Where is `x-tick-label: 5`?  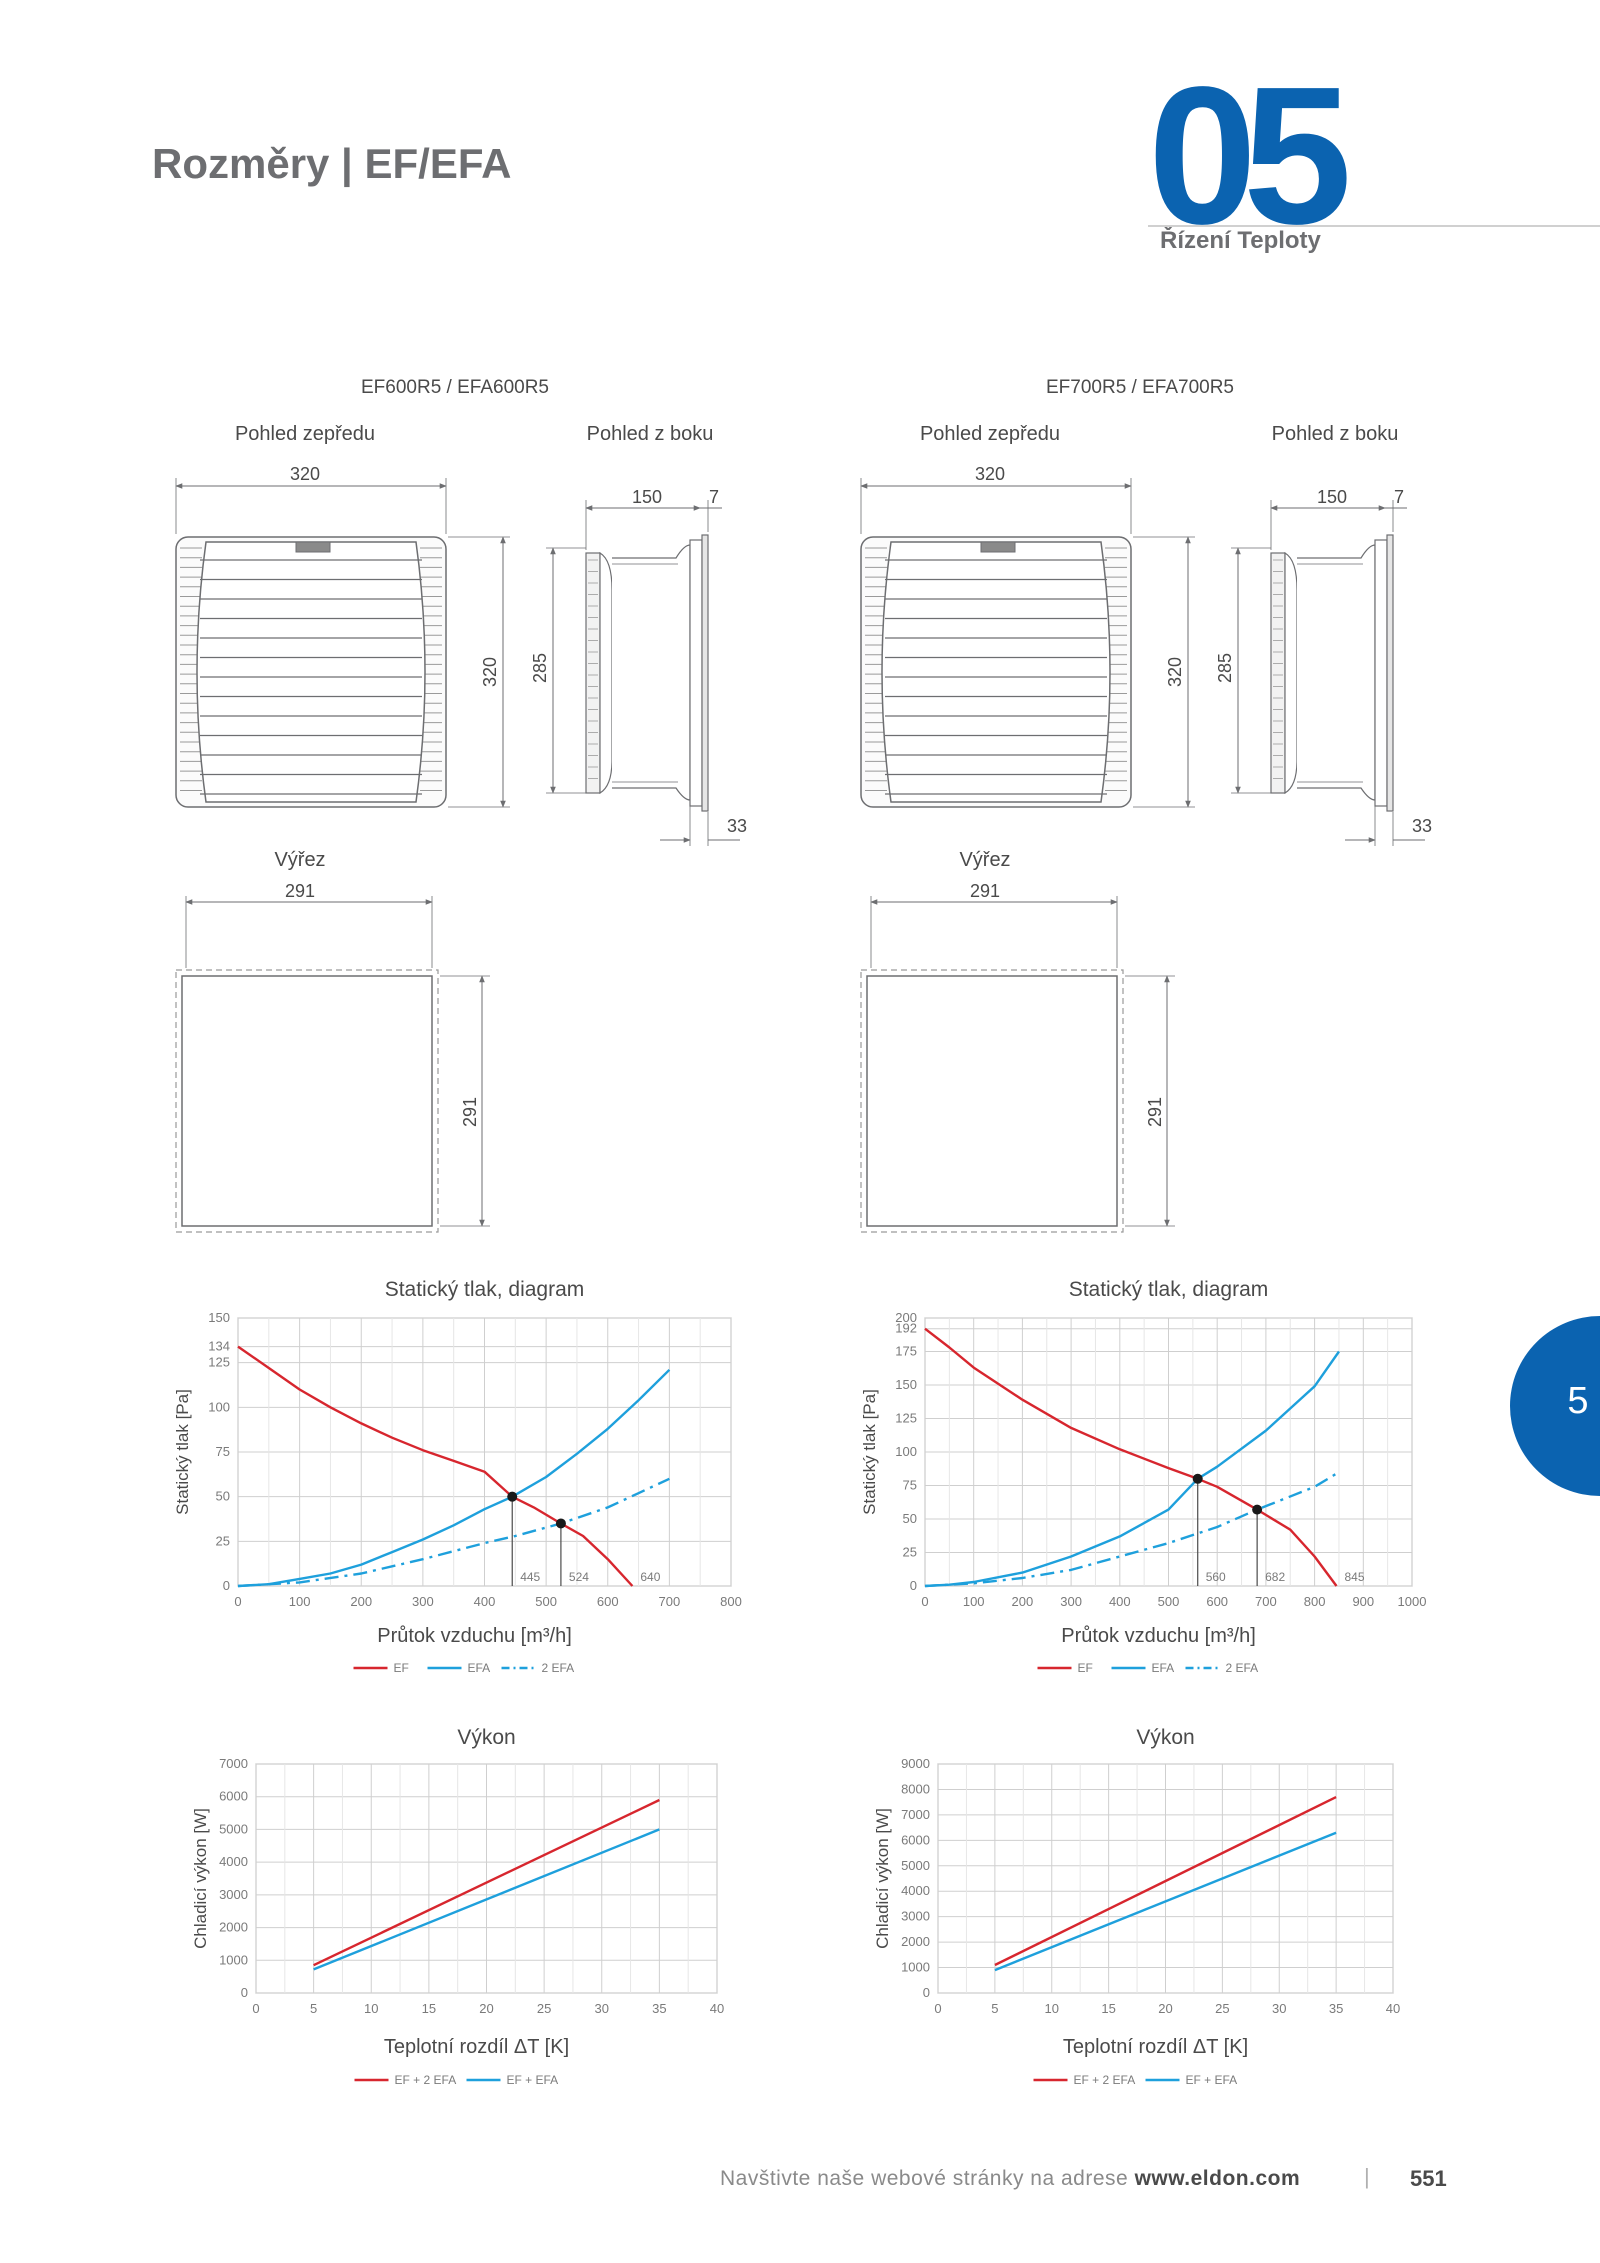
x-tick-label: 5 is located at coordinates (994, 2008).